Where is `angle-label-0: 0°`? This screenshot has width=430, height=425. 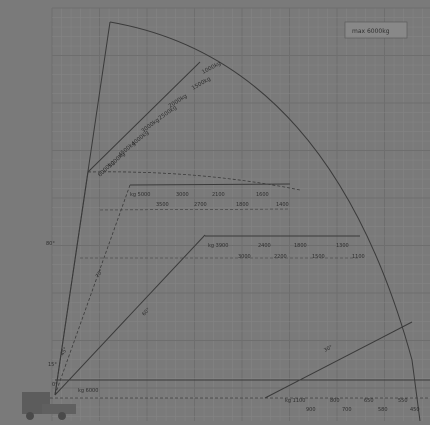
angle-label-0: 0° is located at coordinates (55, 385).